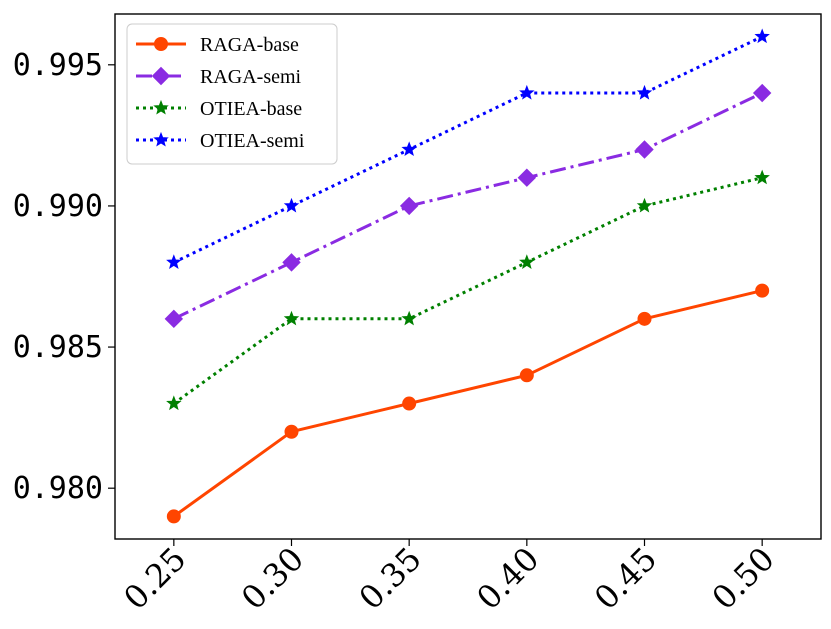  What do you see at coordinates (449, 578) in the screenshot?
I see `x-axis: 0.25 0.30 0.35 0.40 0.45 0.50` at bounding box center [449, 578].